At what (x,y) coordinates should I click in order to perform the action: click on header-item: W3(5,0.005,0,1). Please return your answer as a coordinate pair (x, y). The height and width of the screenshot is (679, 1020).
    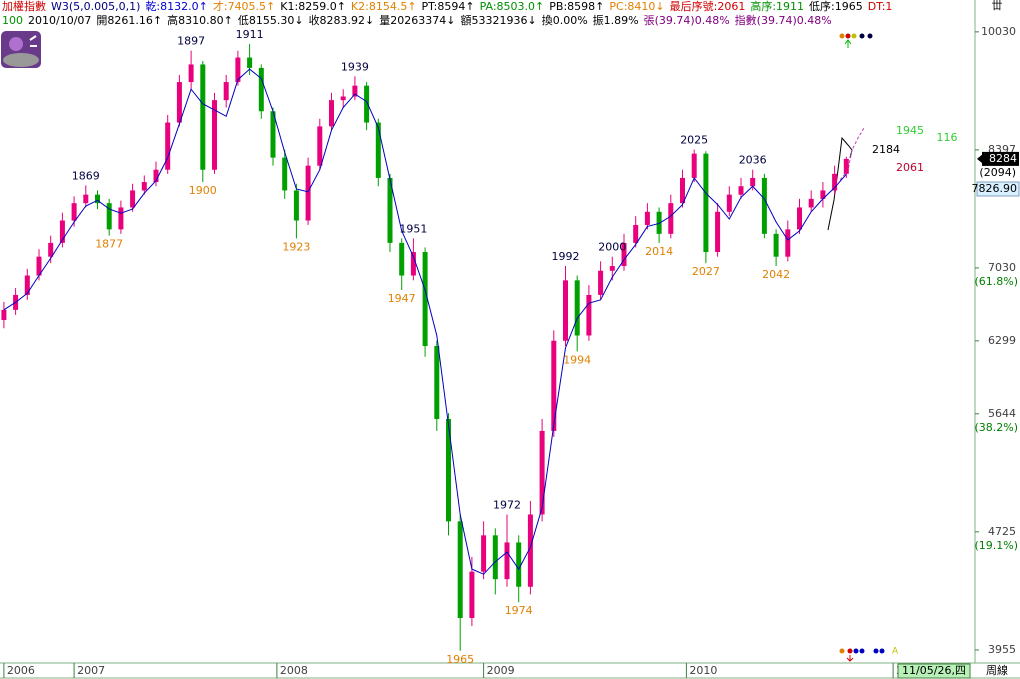
    Looking at the image, I should click on (95, 6).